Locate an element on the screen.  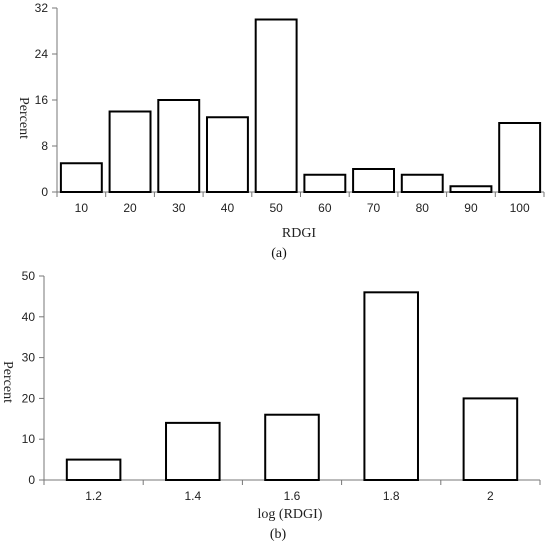
panel-b-label: (b) is located at coordinates (278, 534).